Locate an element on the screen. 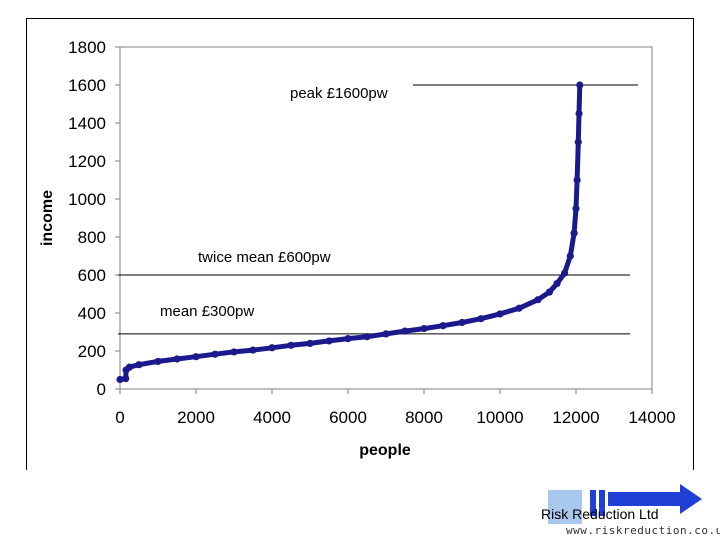 The height and width of the screenshot is (543, 720). y-tick-label: 1800 is located at coordinates (87, 47).